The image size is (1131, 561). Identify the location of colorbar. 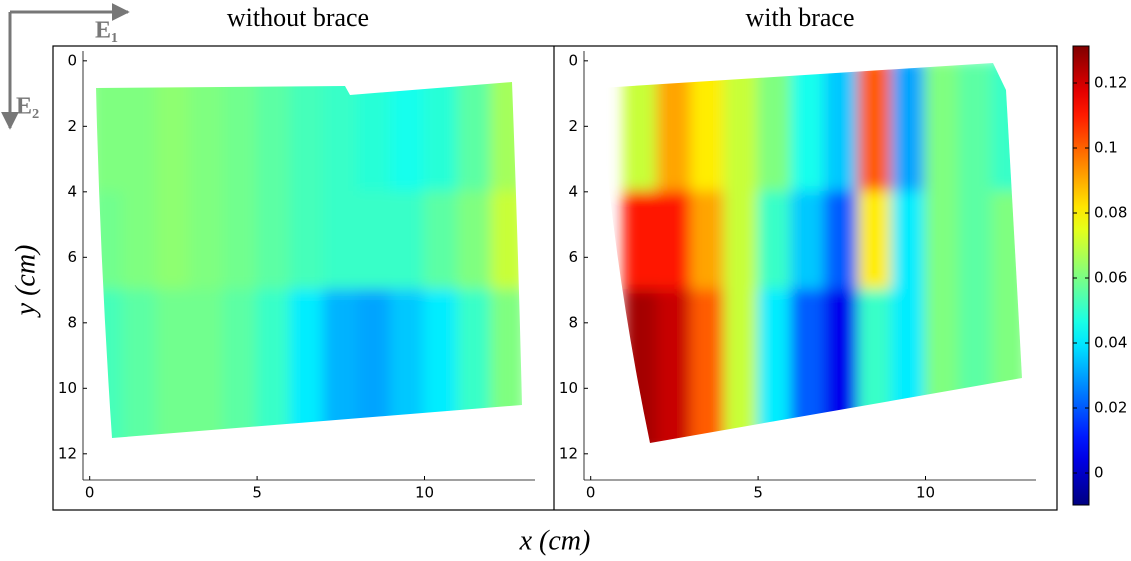
(1081, 275).